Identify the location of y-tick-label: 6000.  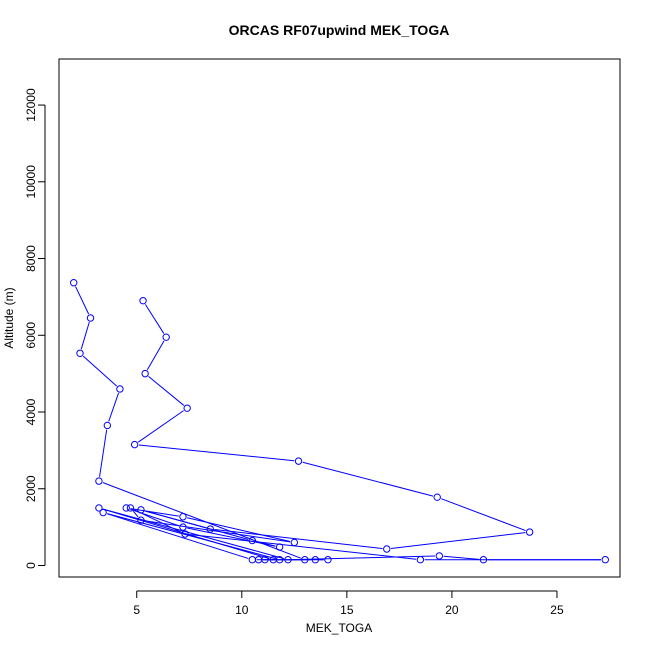
(31, 335).